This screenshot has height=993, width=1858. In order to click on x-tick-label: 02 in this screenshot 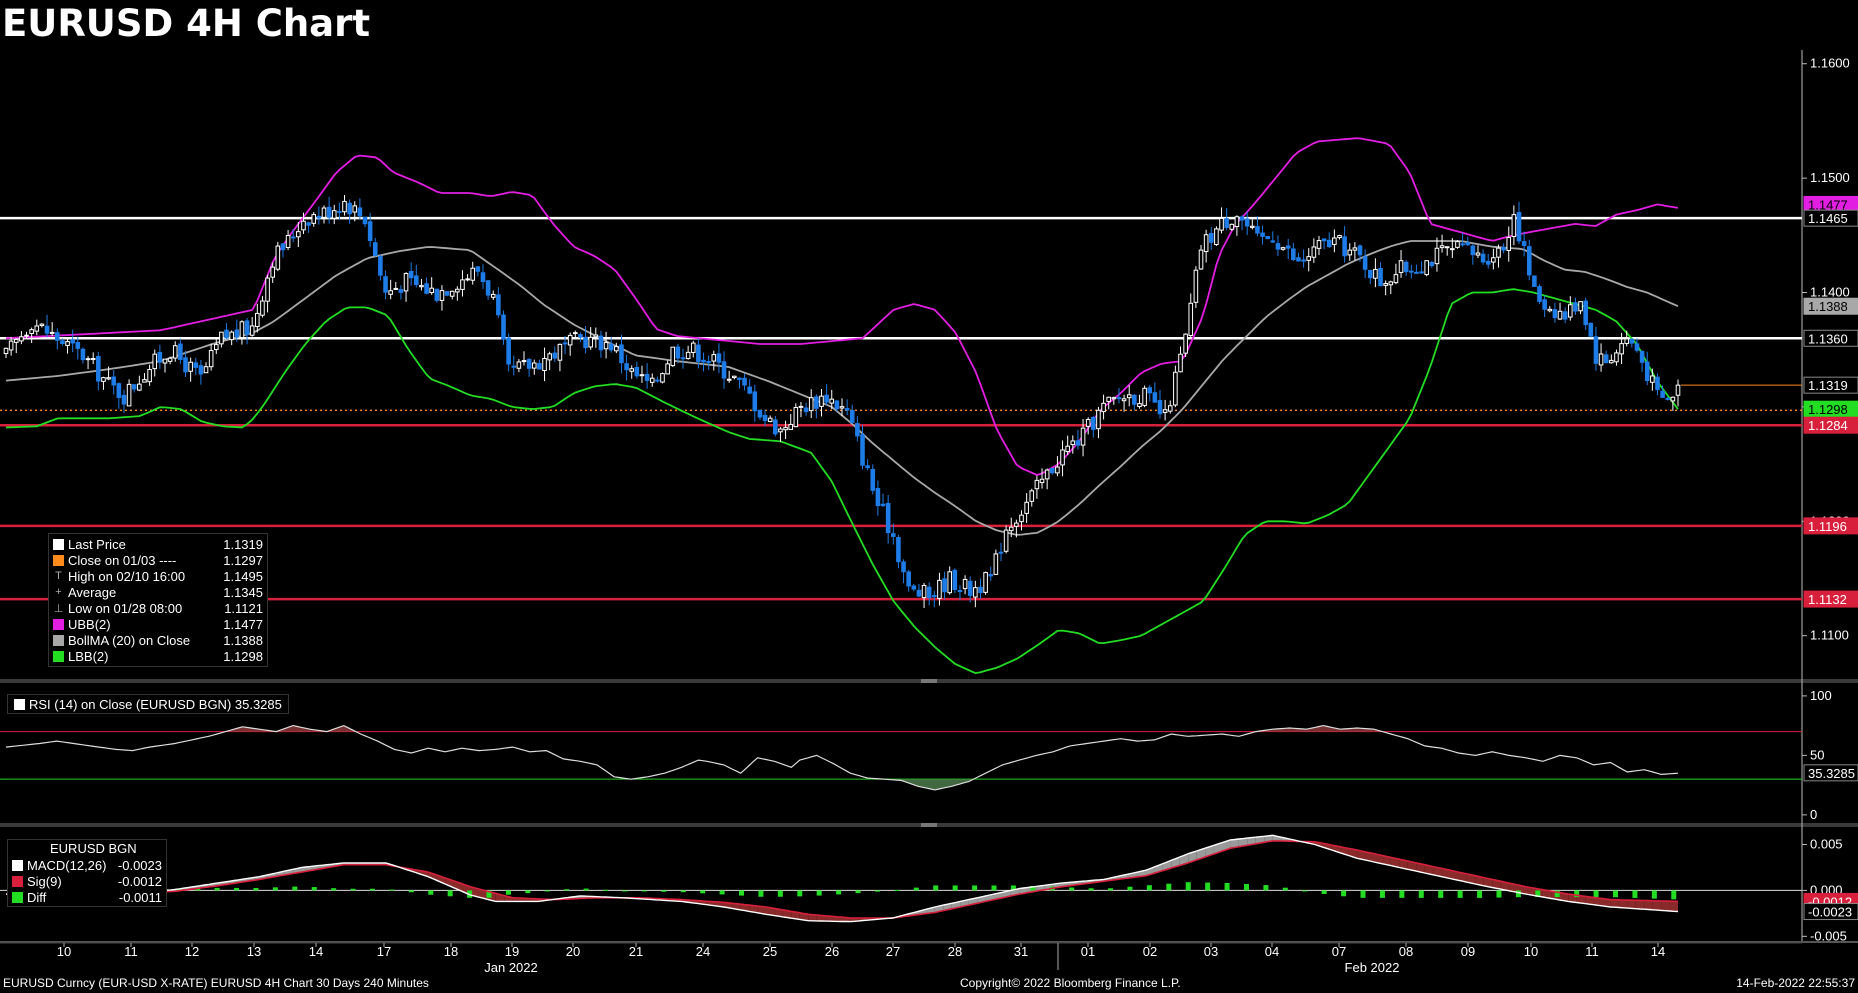, I will do `click(1150, 951)`.